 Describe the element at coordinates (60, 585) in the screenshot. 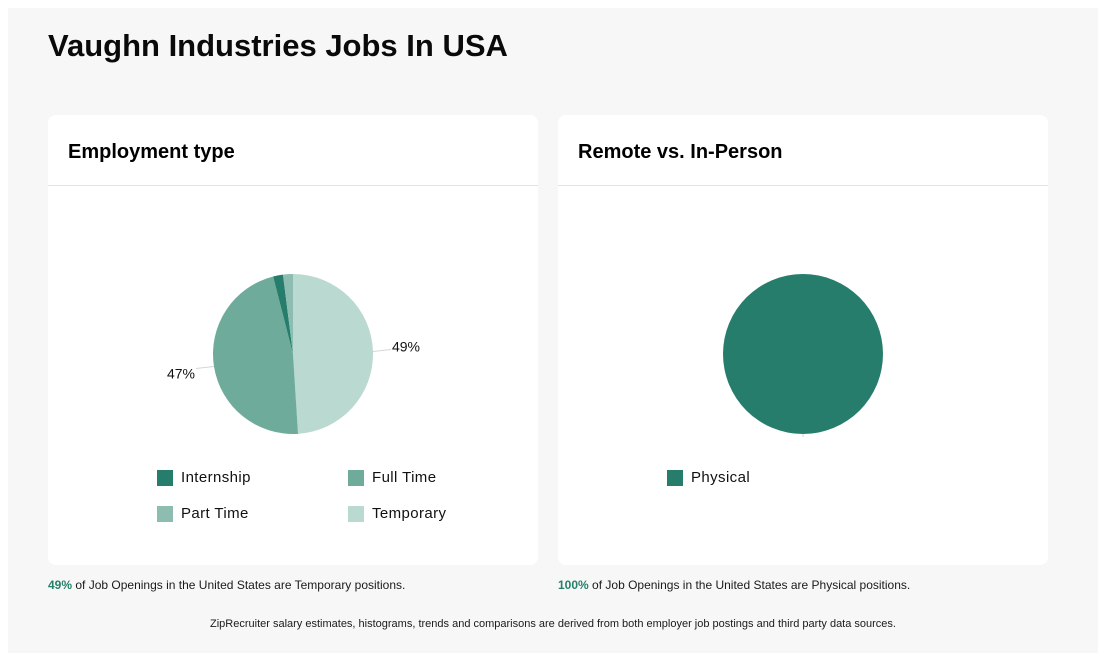

I see `employment-caption-percent: 49%` at that location.